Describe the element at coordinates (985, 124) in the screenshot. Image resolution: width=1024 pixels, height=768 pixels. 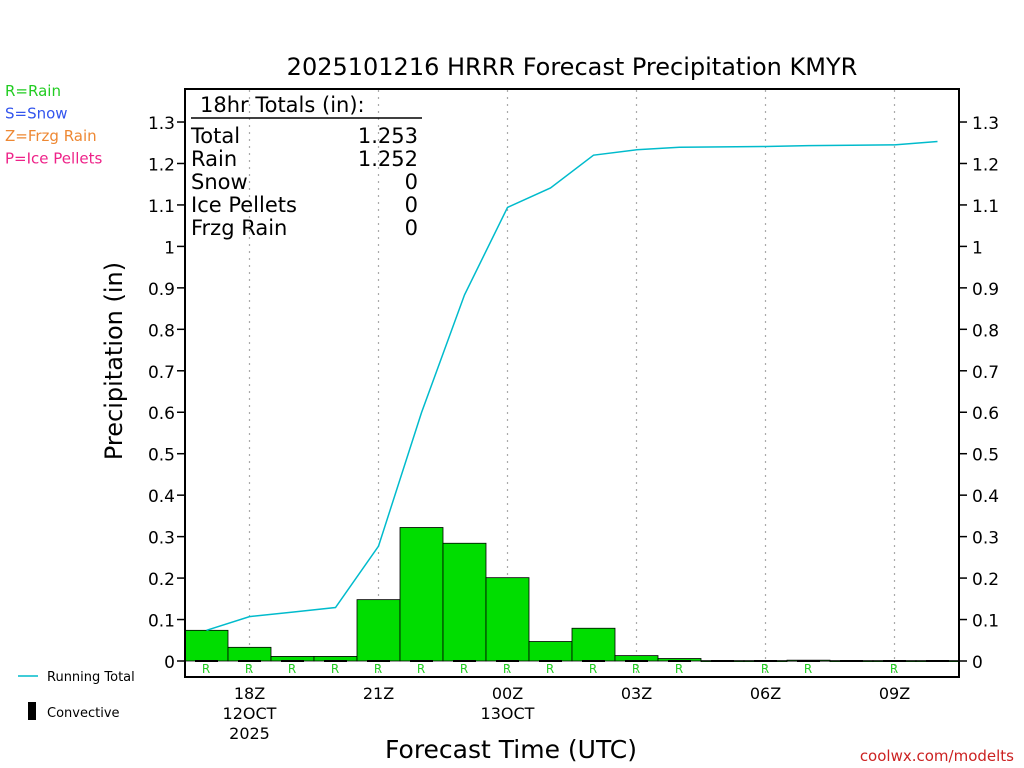
I see `y-tick-label-right: 1.3` at that location.